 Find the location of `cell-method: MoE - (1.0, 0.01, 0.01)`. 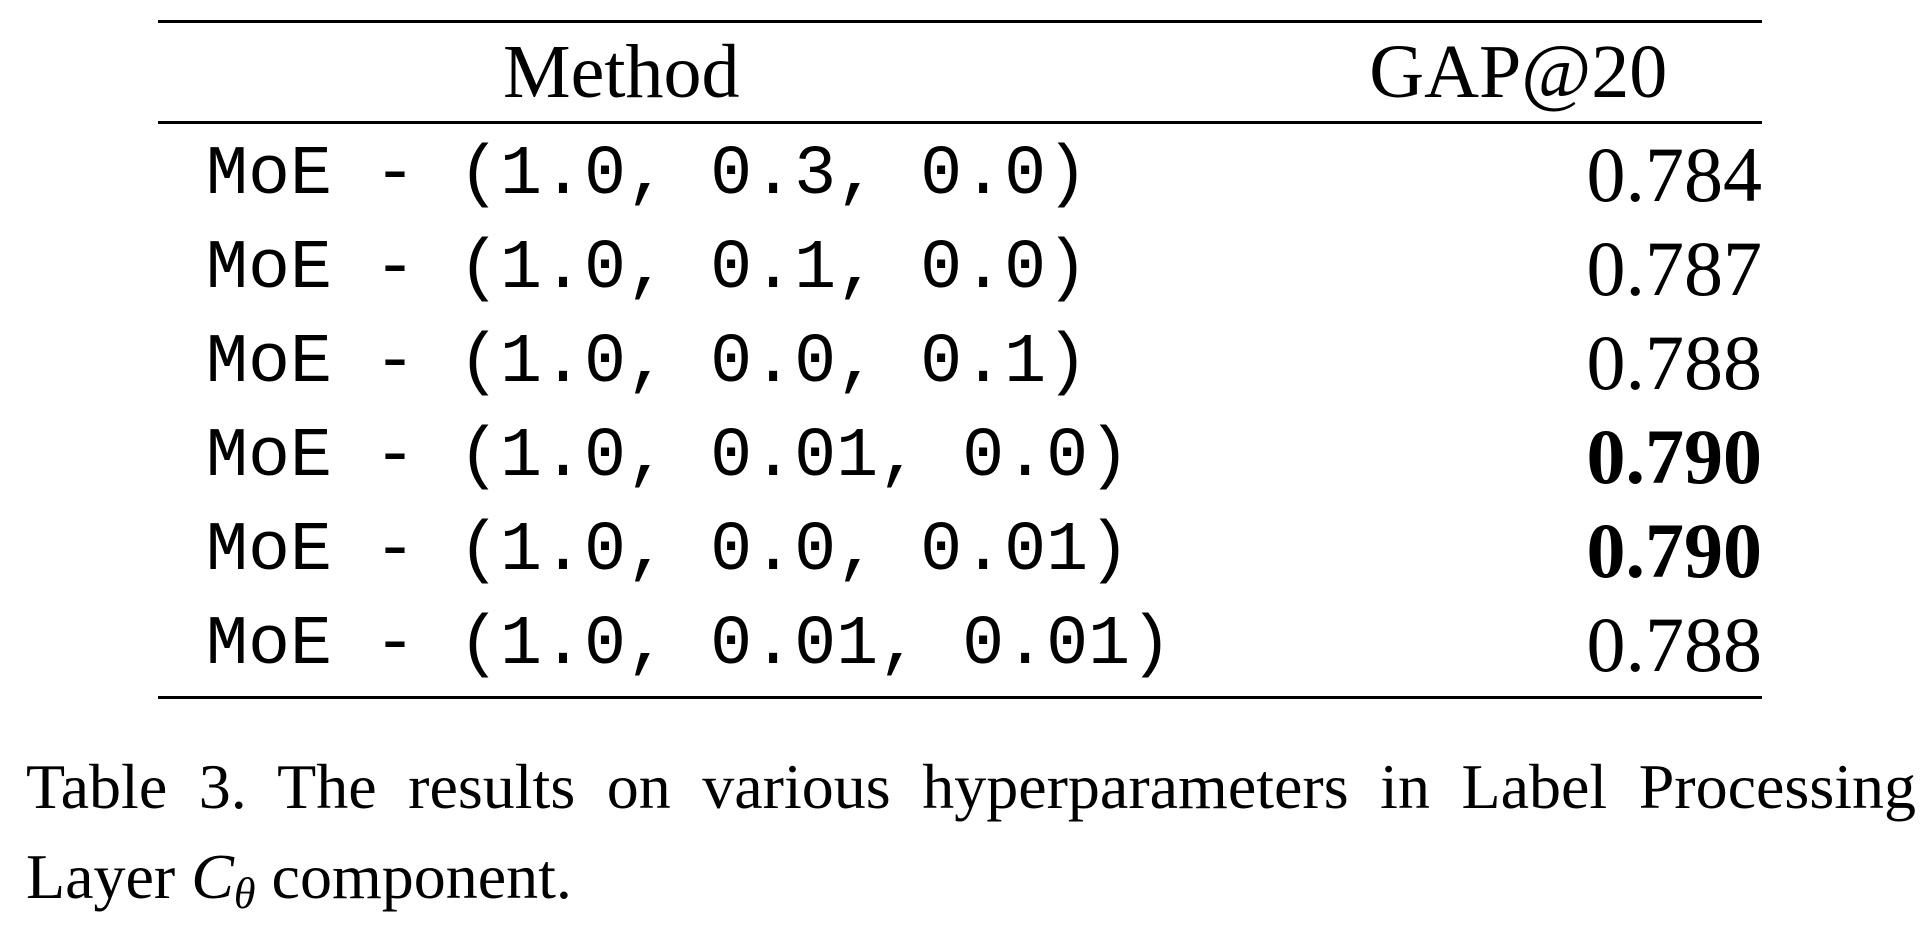

cell-method: MoE - (1.0, 0.01, 0.01) is located at coordinates (689, 645).